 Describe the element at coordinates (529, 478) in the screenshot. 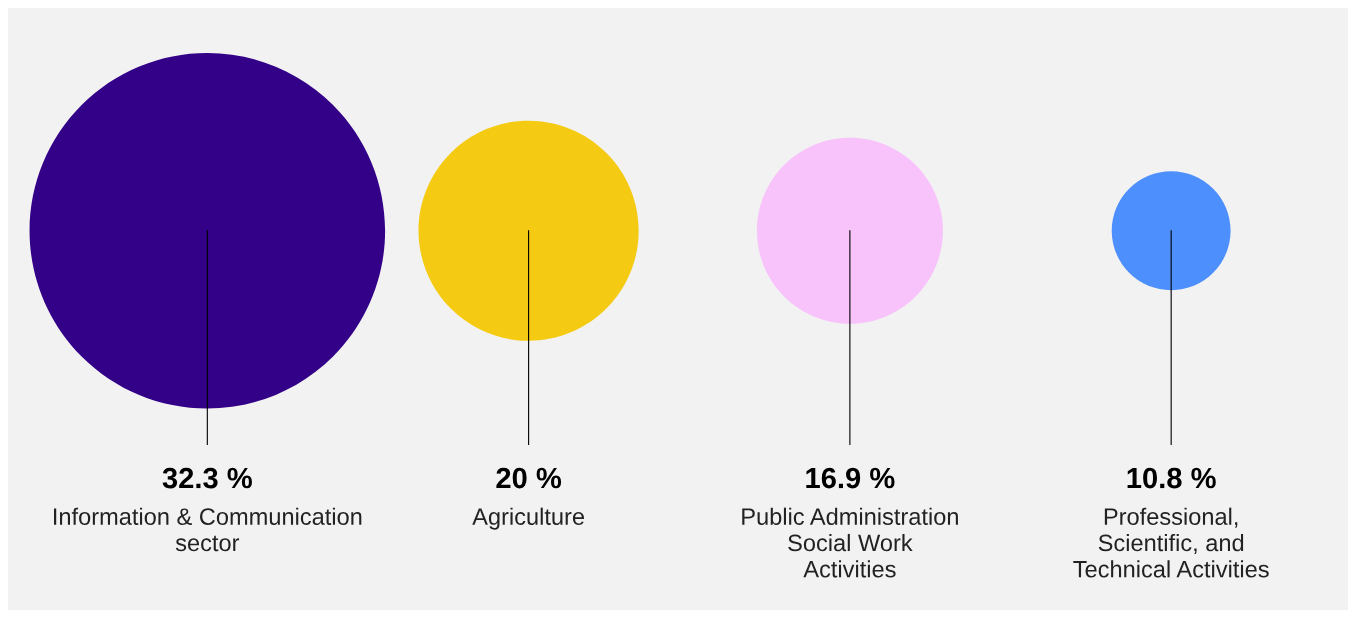

I see `data-label: 20 %` at that location.